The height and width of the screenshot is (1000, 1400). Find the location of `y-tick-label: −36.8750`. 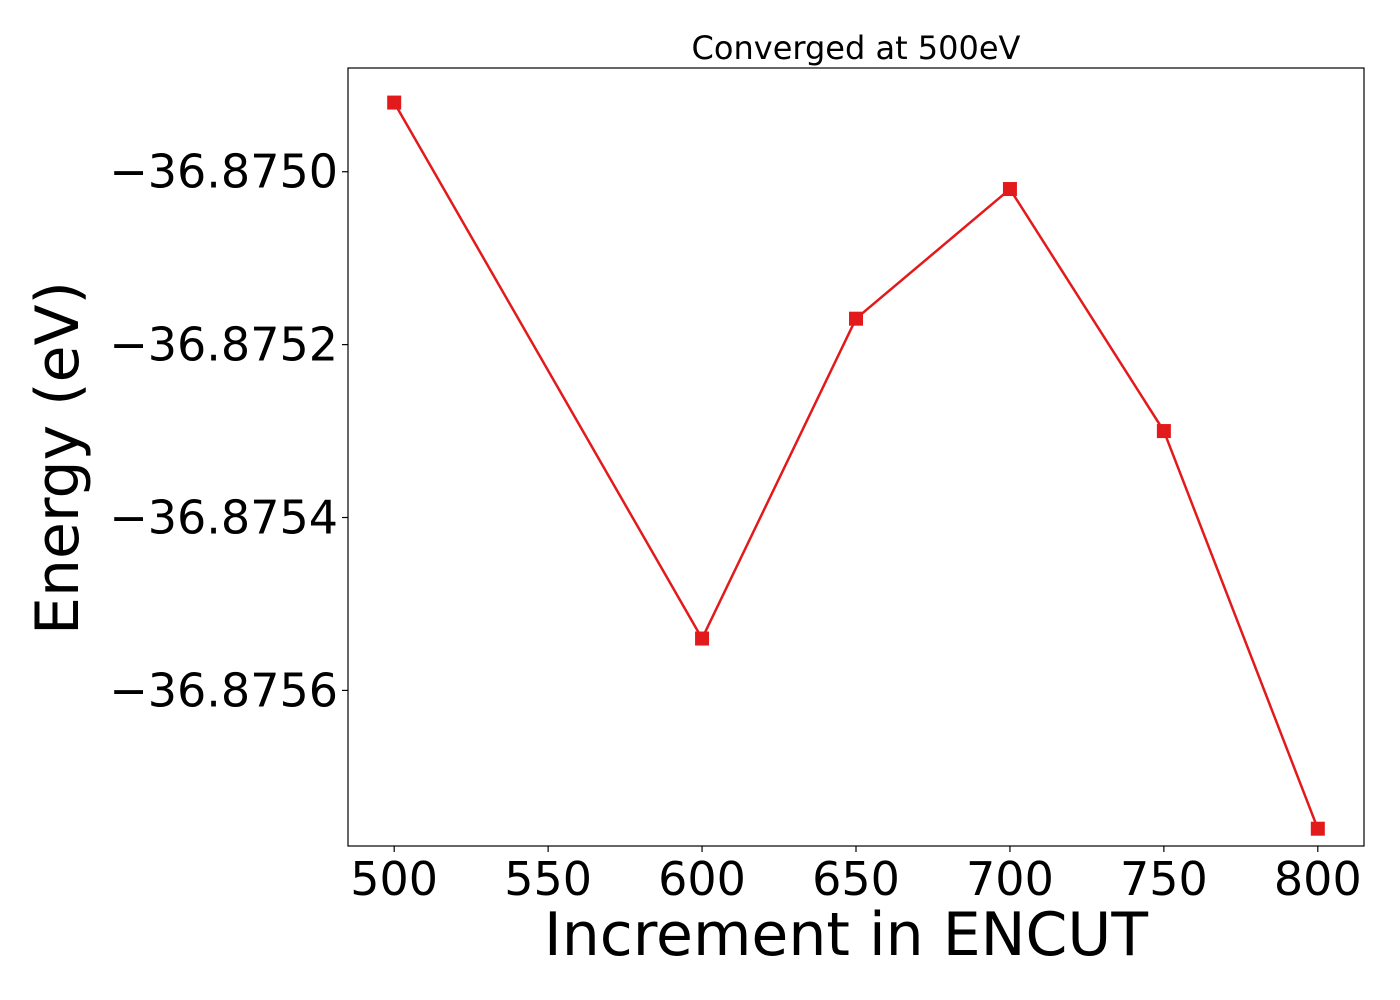

y-tick-label: −36.8750 is located at coordinates (223, 172).